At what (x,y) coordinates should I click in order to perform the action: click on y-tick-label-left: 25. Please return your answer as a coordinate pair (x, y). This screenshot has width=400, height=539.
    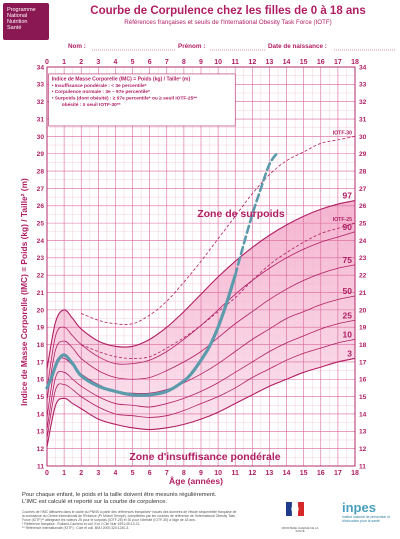
    Looking at the image, I should click on (41, 224).